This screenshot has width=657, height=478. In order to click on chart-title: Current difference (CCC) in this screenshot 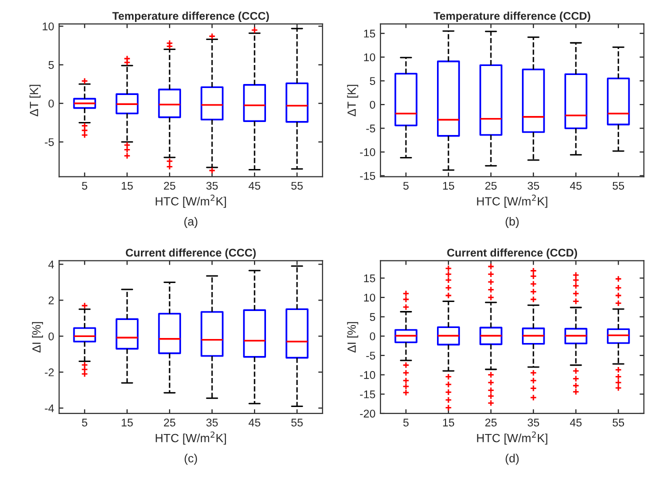, I will do `click(191, 253)`.